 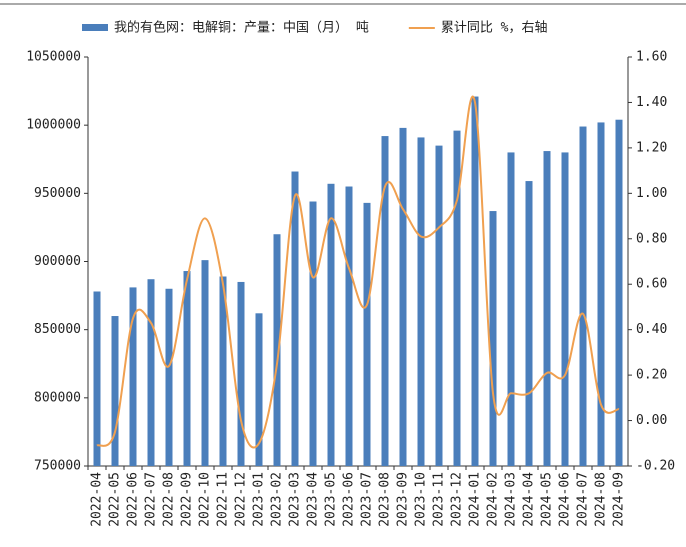 I want to click on x-tick-label: 2022-11, so click(x=223, y=499).